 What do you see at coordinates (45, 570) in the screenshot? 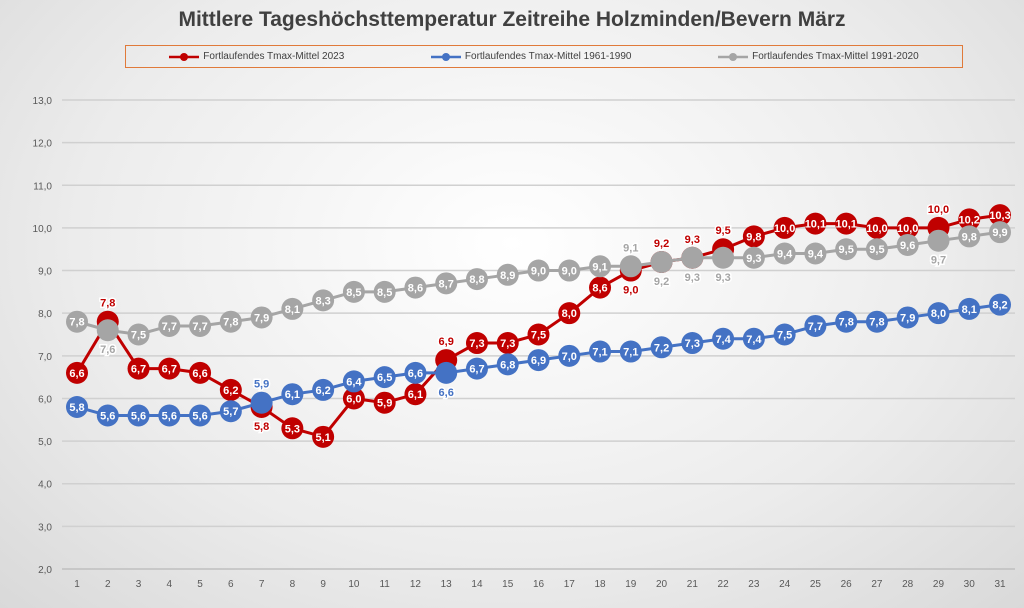
I see `y-tick-label: 2,0` at bounding box center [45, 570].